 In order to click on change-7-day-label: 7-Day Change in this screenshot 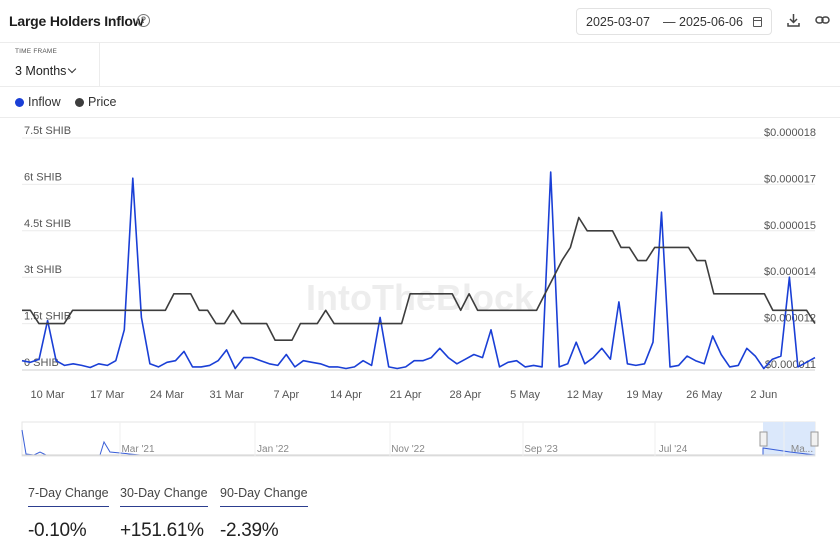, I will do `click(68, 496)`.